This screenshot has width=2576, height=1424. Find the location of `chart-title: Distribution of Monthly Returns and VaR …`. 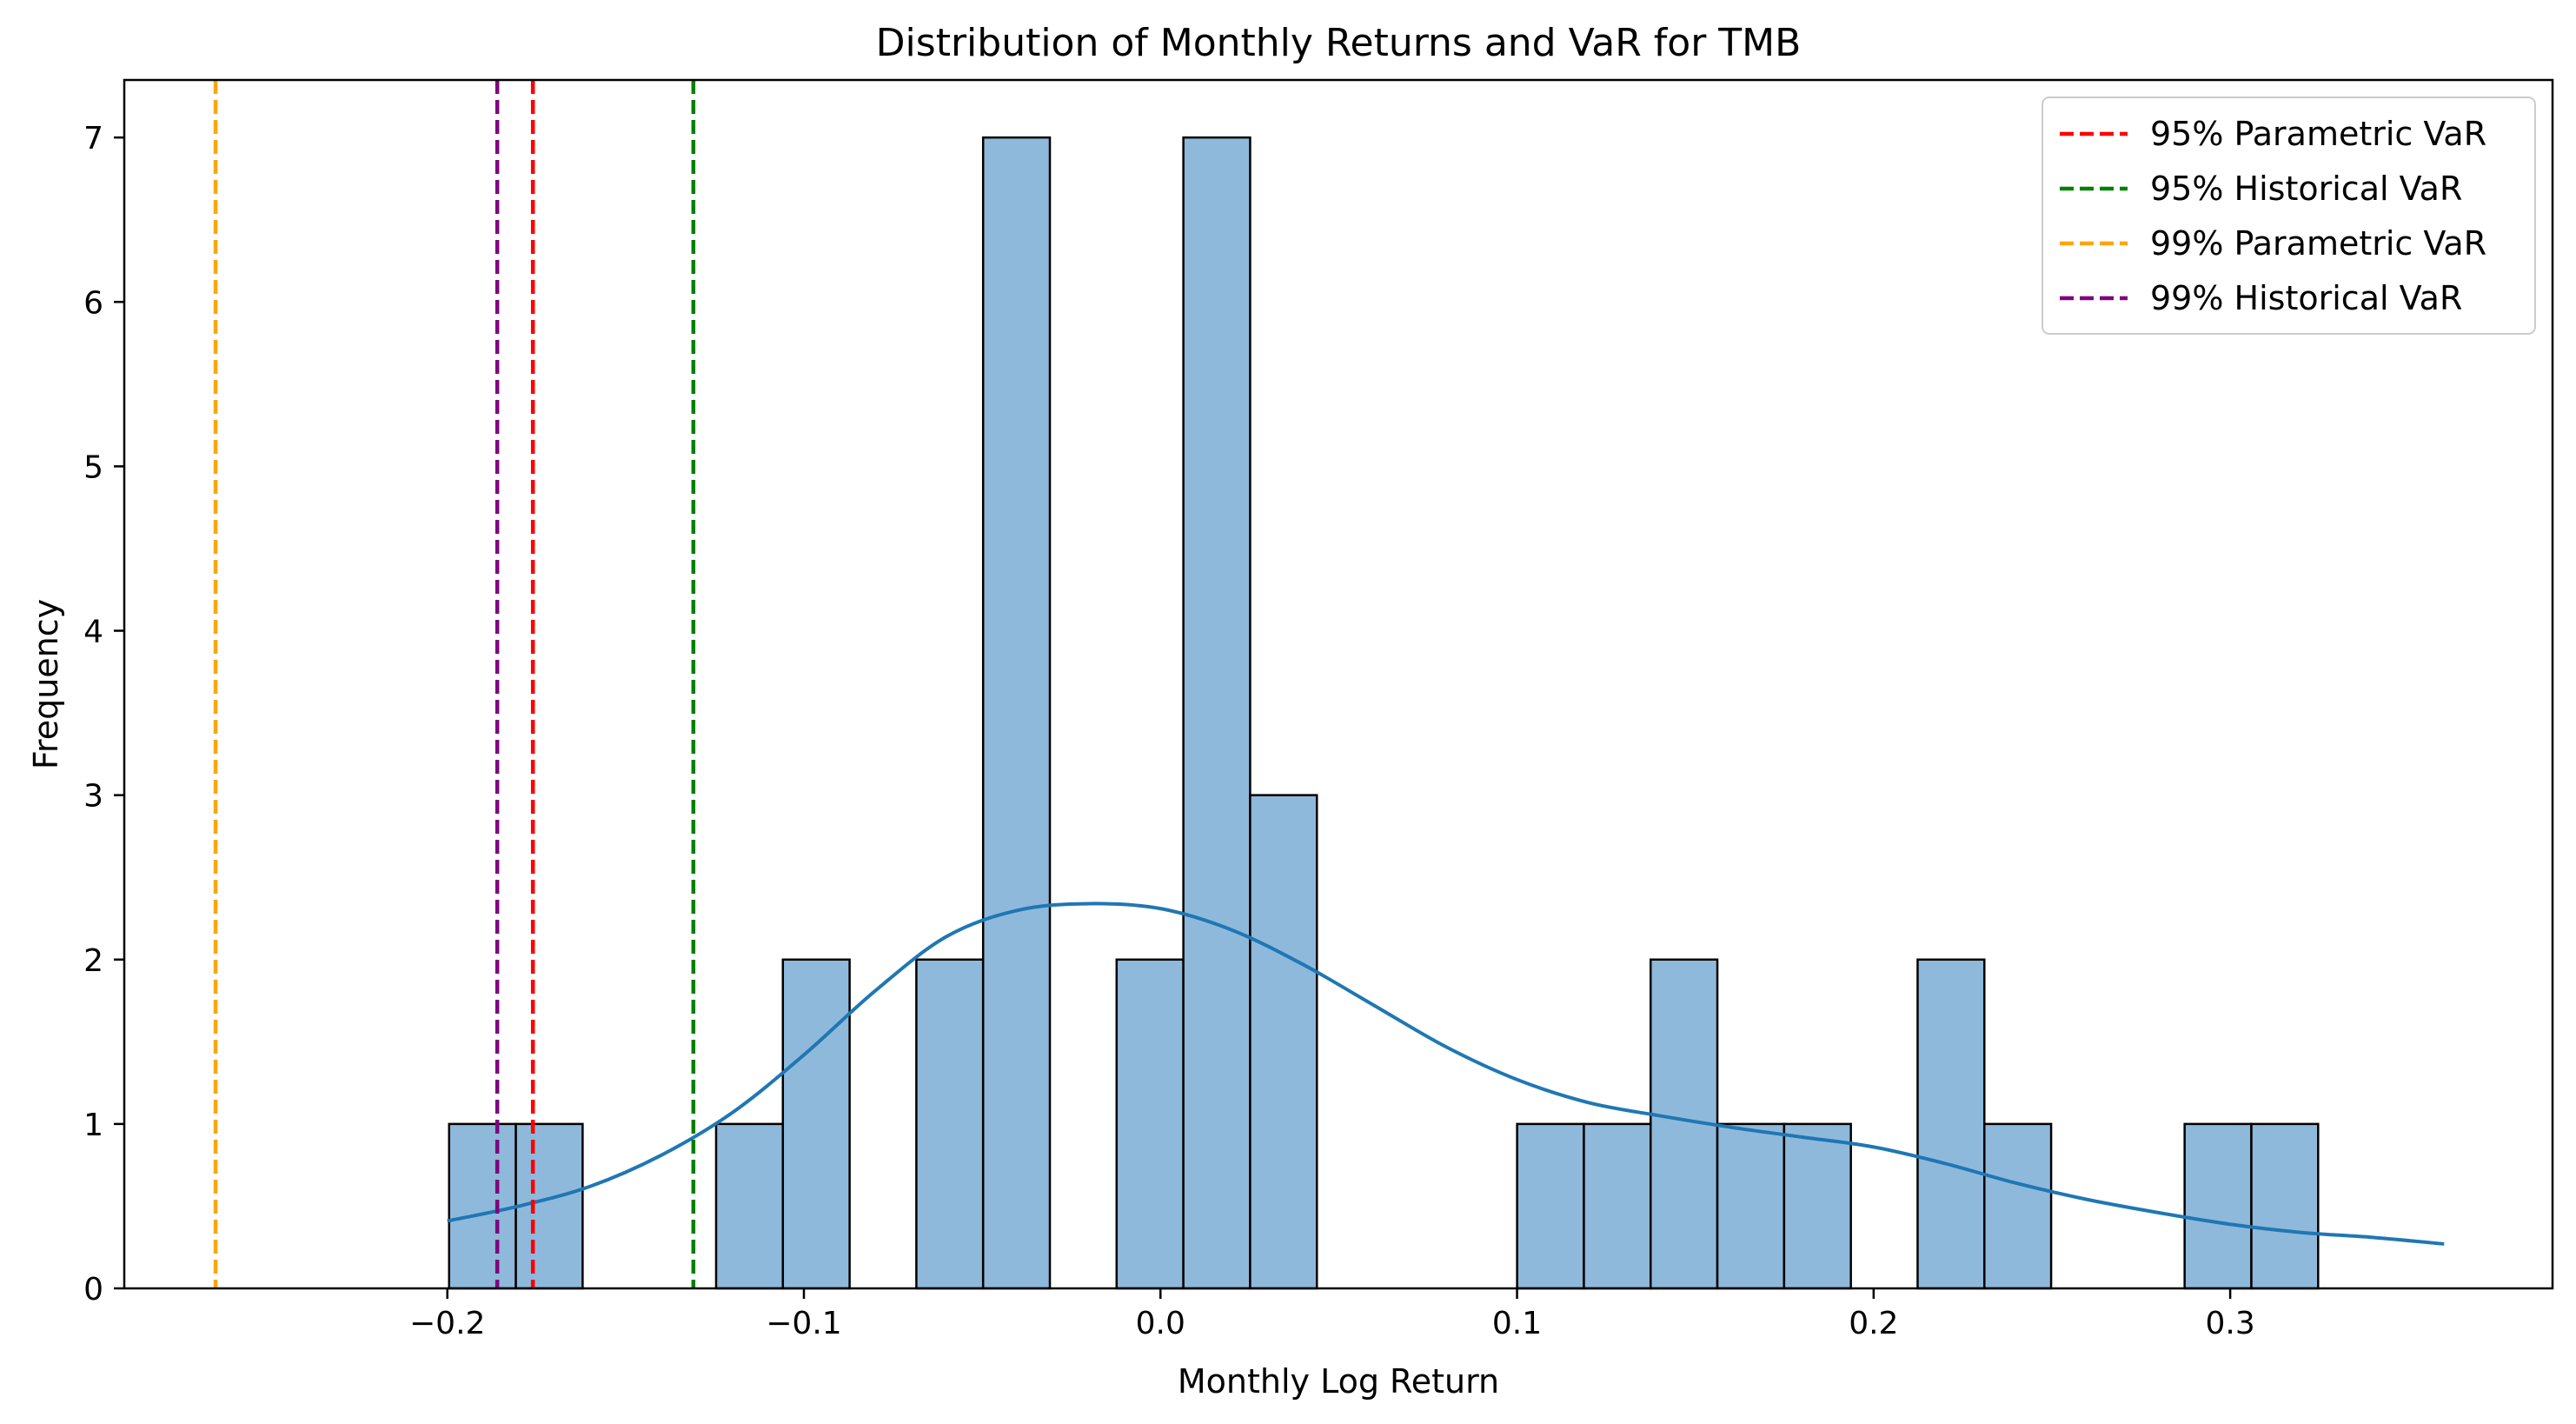

chart-title: Distribution of Monthly Returns and VaR … is located at coordinates (1339, 43).